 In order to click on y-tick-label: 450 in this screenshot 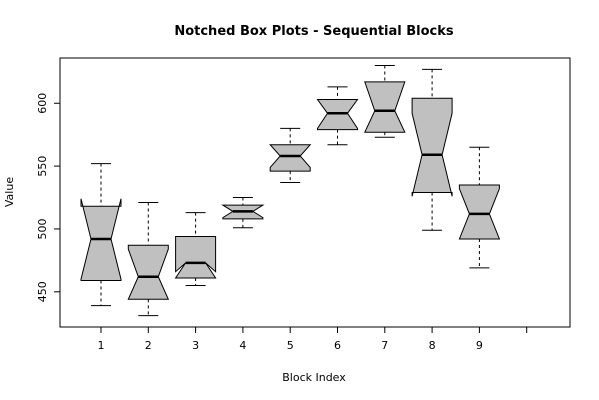, I will do `click(42, 291)`.